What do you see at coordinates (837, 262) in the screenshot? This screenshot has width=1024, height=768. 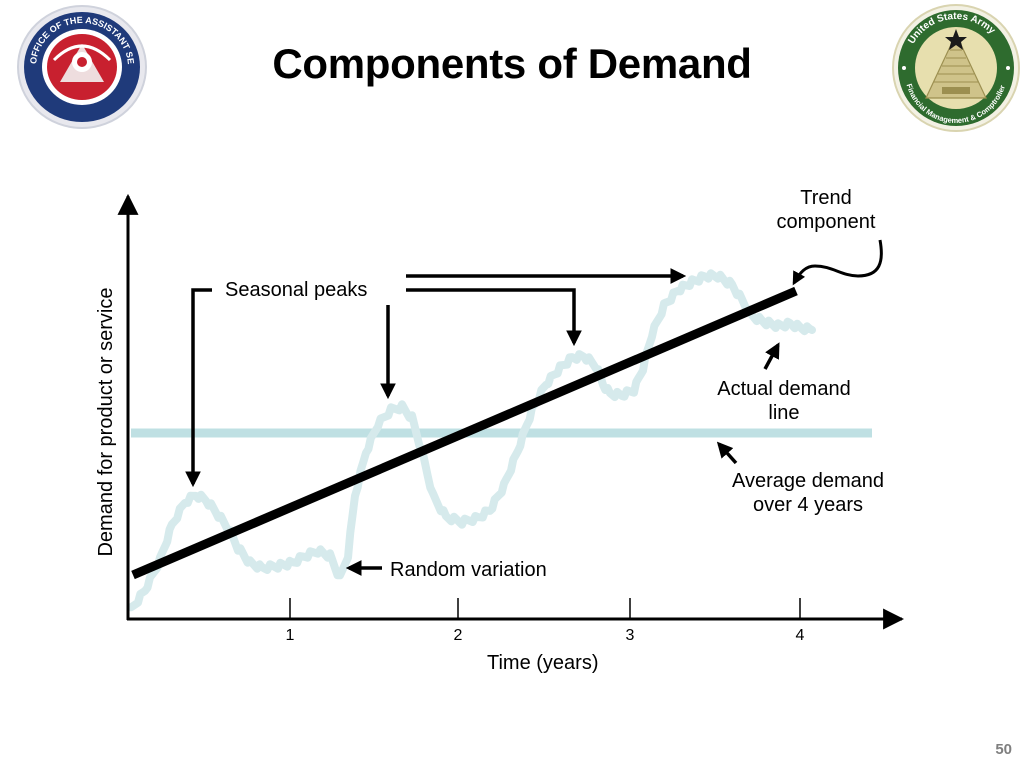 I see `trend-component-arrow` at bounding box center [837, 262].